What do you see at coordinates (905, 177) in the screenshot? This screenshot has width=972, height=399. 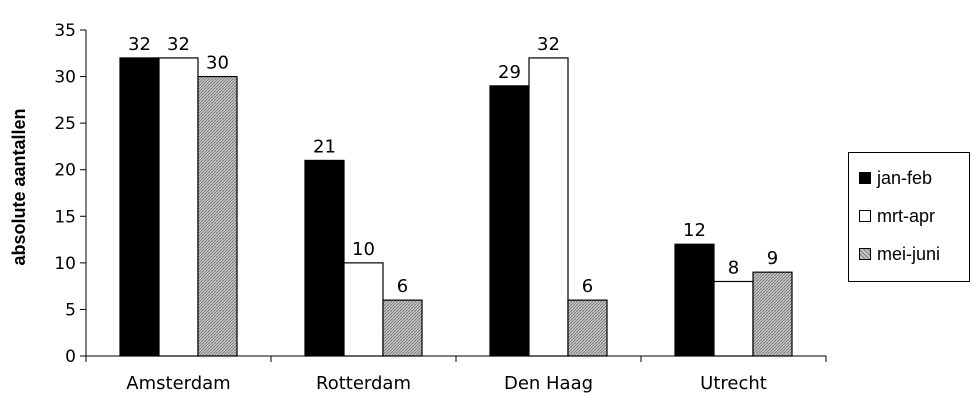 I see `legend-label: jan-feb` at bounding box center [905, 177].